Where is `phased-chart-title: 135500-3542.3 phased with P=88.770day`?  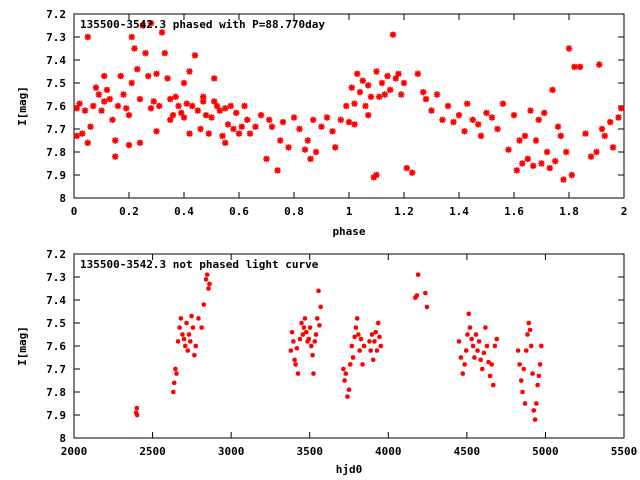 phased-chart-title: 135500-3542.3 phased with P=88.770day is located at coordinates (202, 24).